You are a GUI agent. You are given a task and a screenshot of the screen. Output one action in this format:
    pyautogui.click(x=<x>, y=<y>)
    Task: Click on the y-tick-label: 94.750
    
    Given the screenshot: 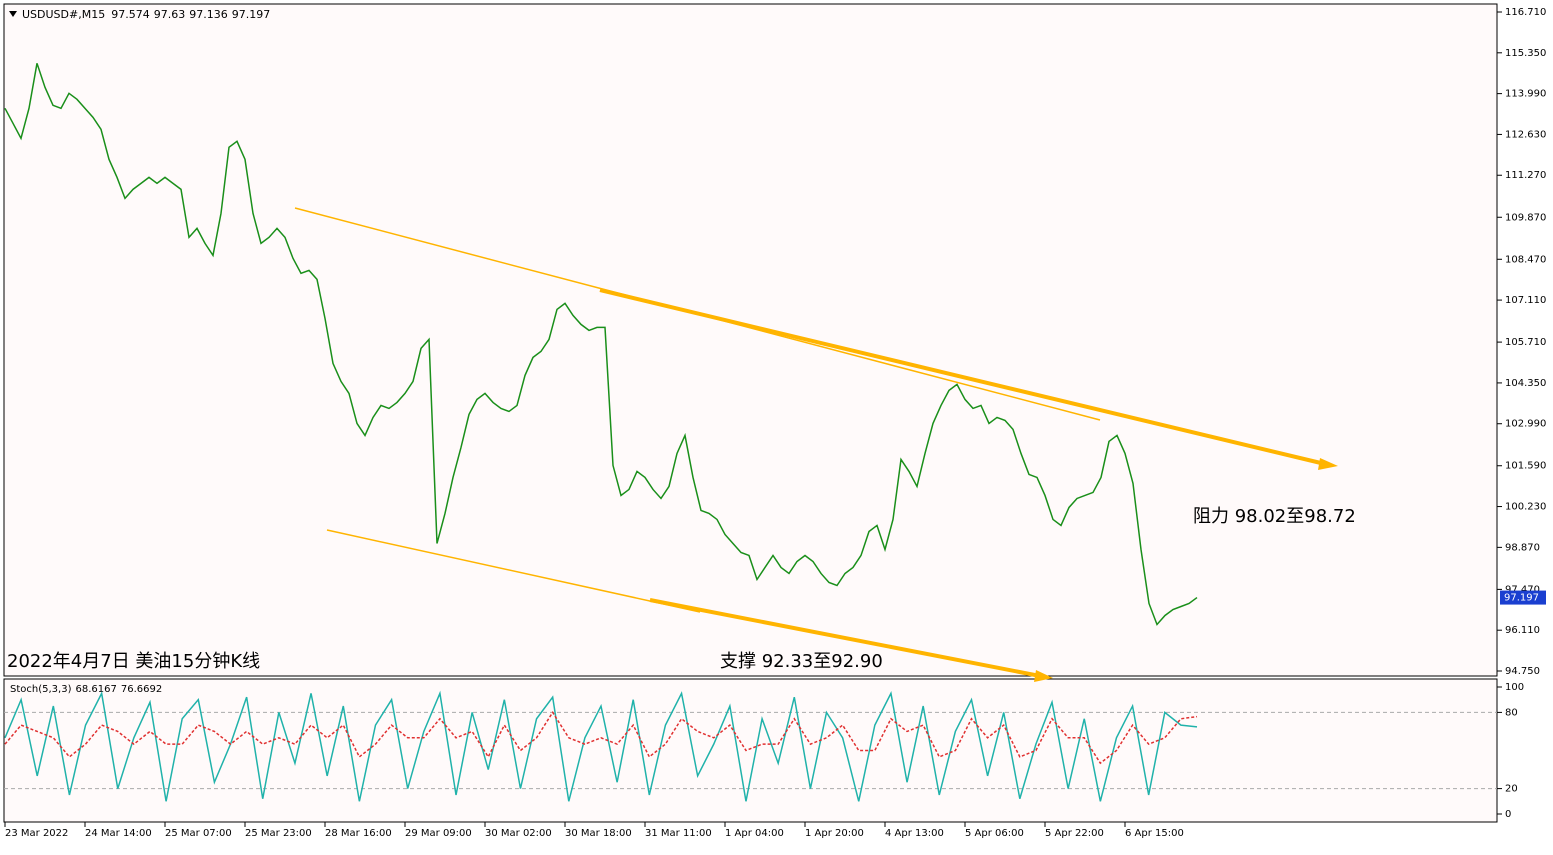 What is the action you would take?
    pyautogui.click(x=1522, y=671)
    